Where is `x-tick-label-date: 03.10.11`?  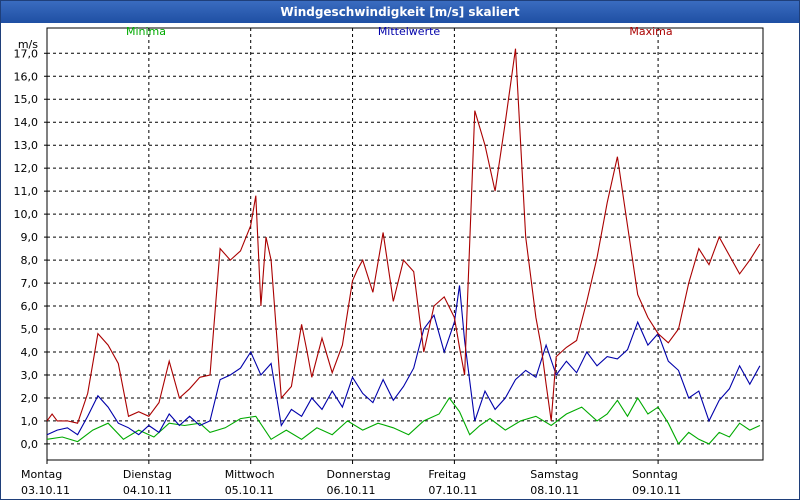
x-tick-label-date: 03.10.11 is located at coordinates (45, 490).